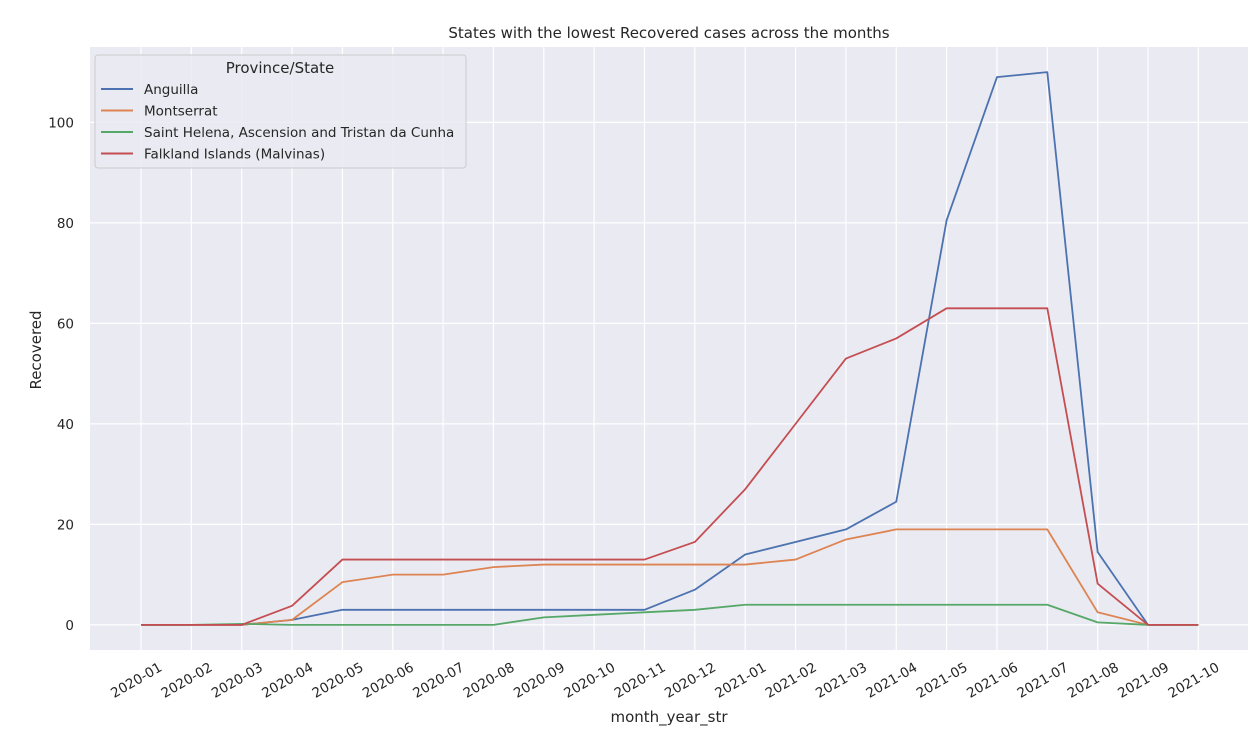 This screenshot has height=736, width=1260. I want to click on x-tick-label: 2020-10, so click(589, 681).